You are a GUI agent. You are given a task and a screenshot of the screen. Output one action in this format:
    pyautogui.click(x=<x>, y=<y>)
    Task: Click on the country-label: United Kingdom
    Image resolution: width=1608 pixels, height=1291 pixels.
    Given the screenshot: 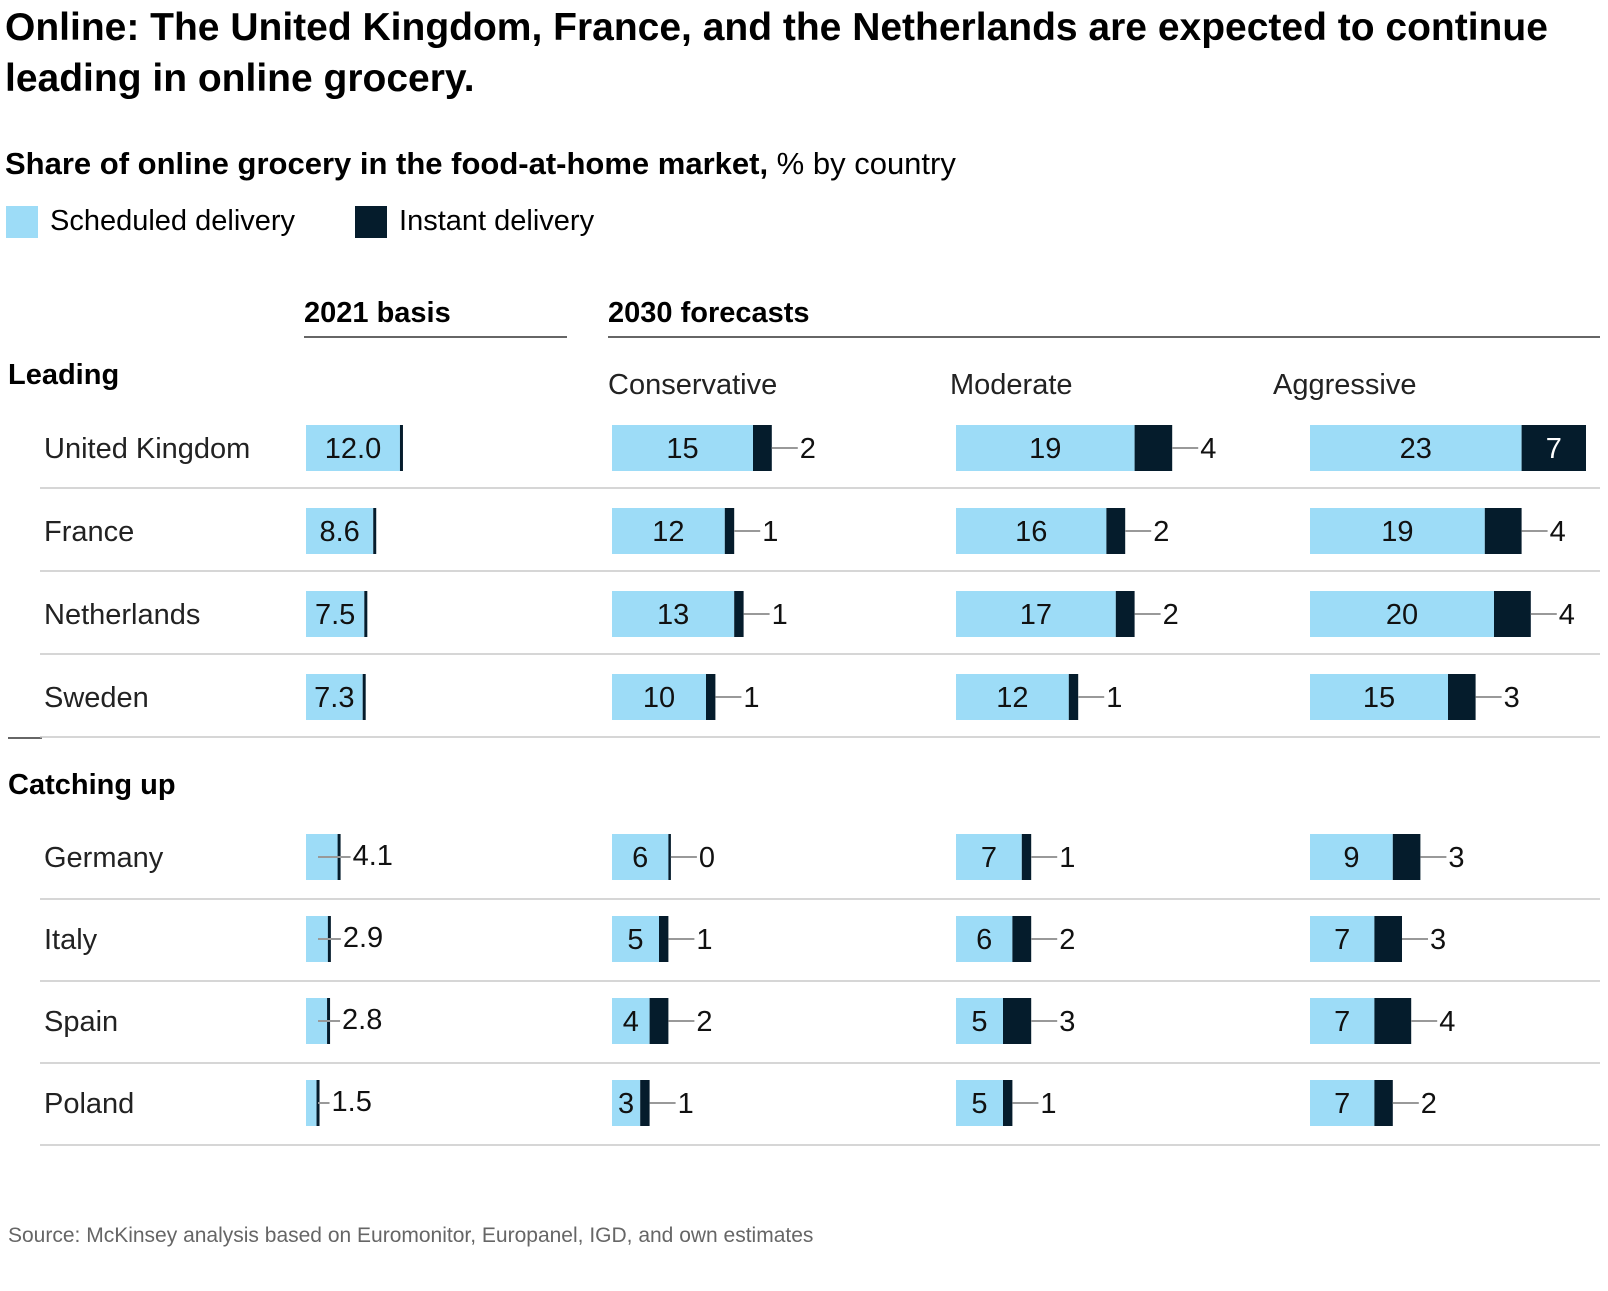 What is the action you would take?
    pyautogui.click(x=147, y=449)
    